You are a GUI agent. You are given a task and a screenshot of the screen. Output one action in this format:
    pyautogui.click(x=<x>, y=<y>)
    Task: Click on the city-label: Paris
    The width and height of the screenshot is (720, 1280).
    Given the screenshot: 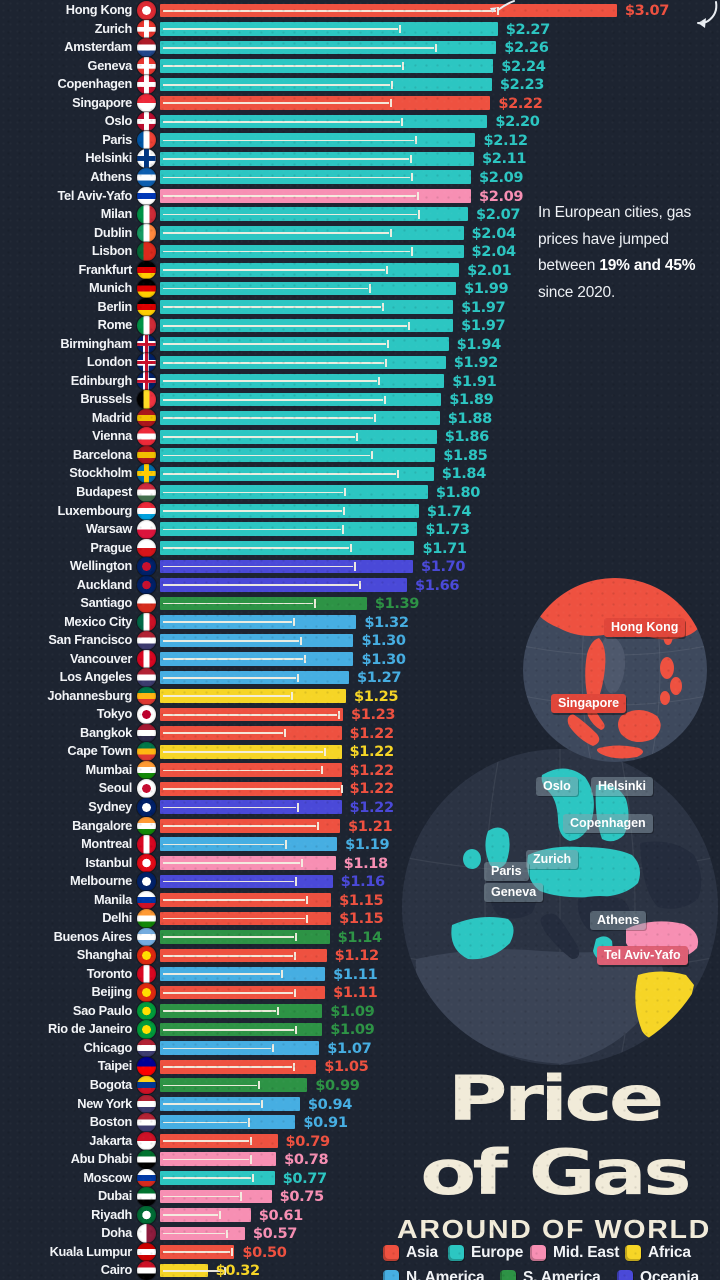 What is the action you would take?
    pyautogui.click(x=117, y=139)
    